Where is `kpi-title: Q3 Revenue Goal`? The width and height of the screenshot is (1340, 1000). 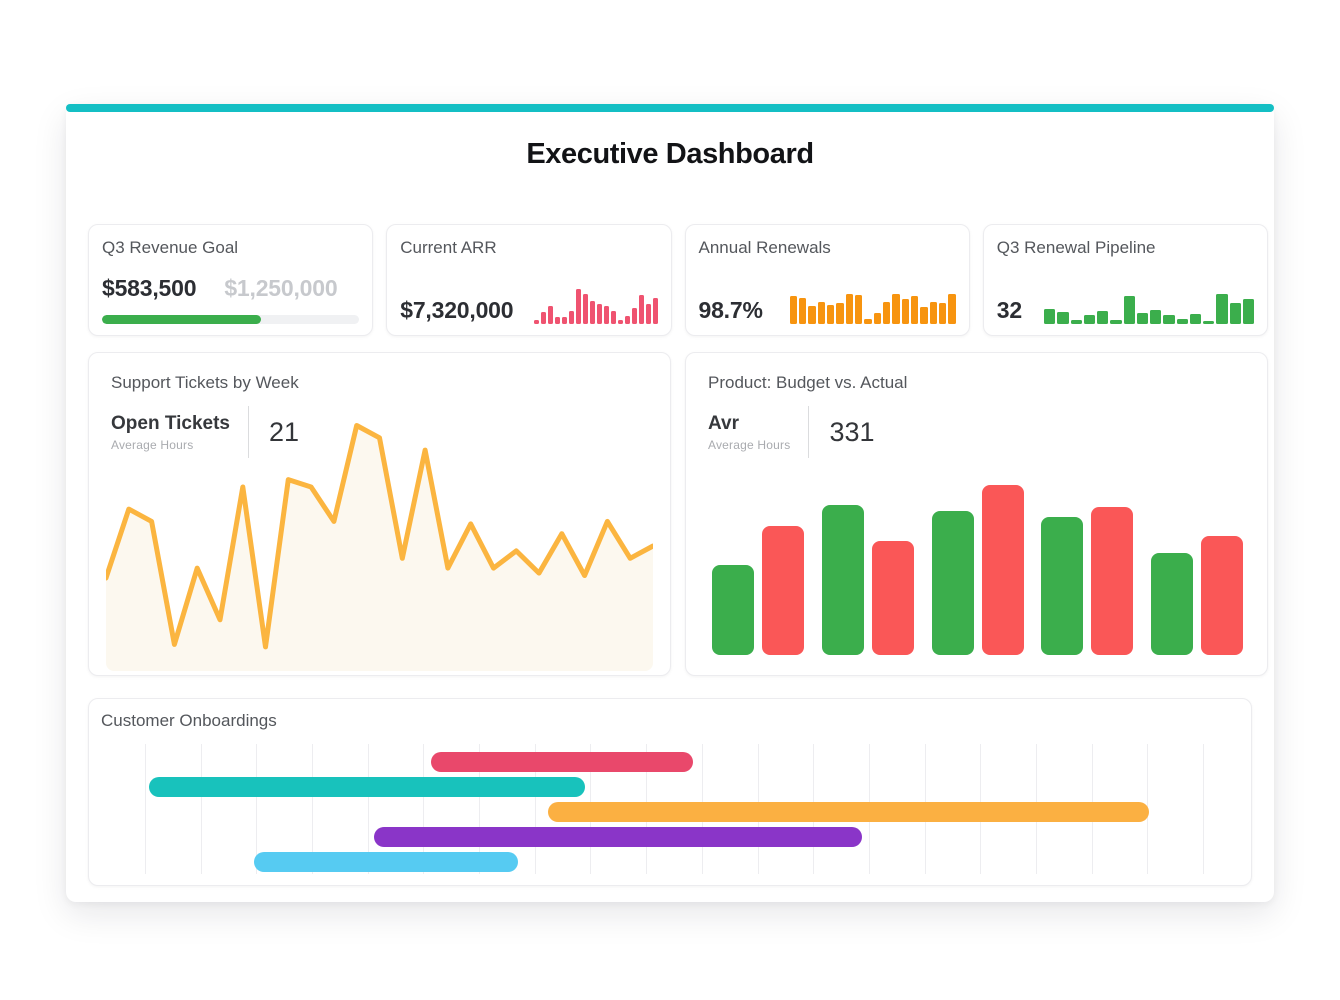
kpi-title: Q3 Revenue Goal is located at coordinates (170, 247).